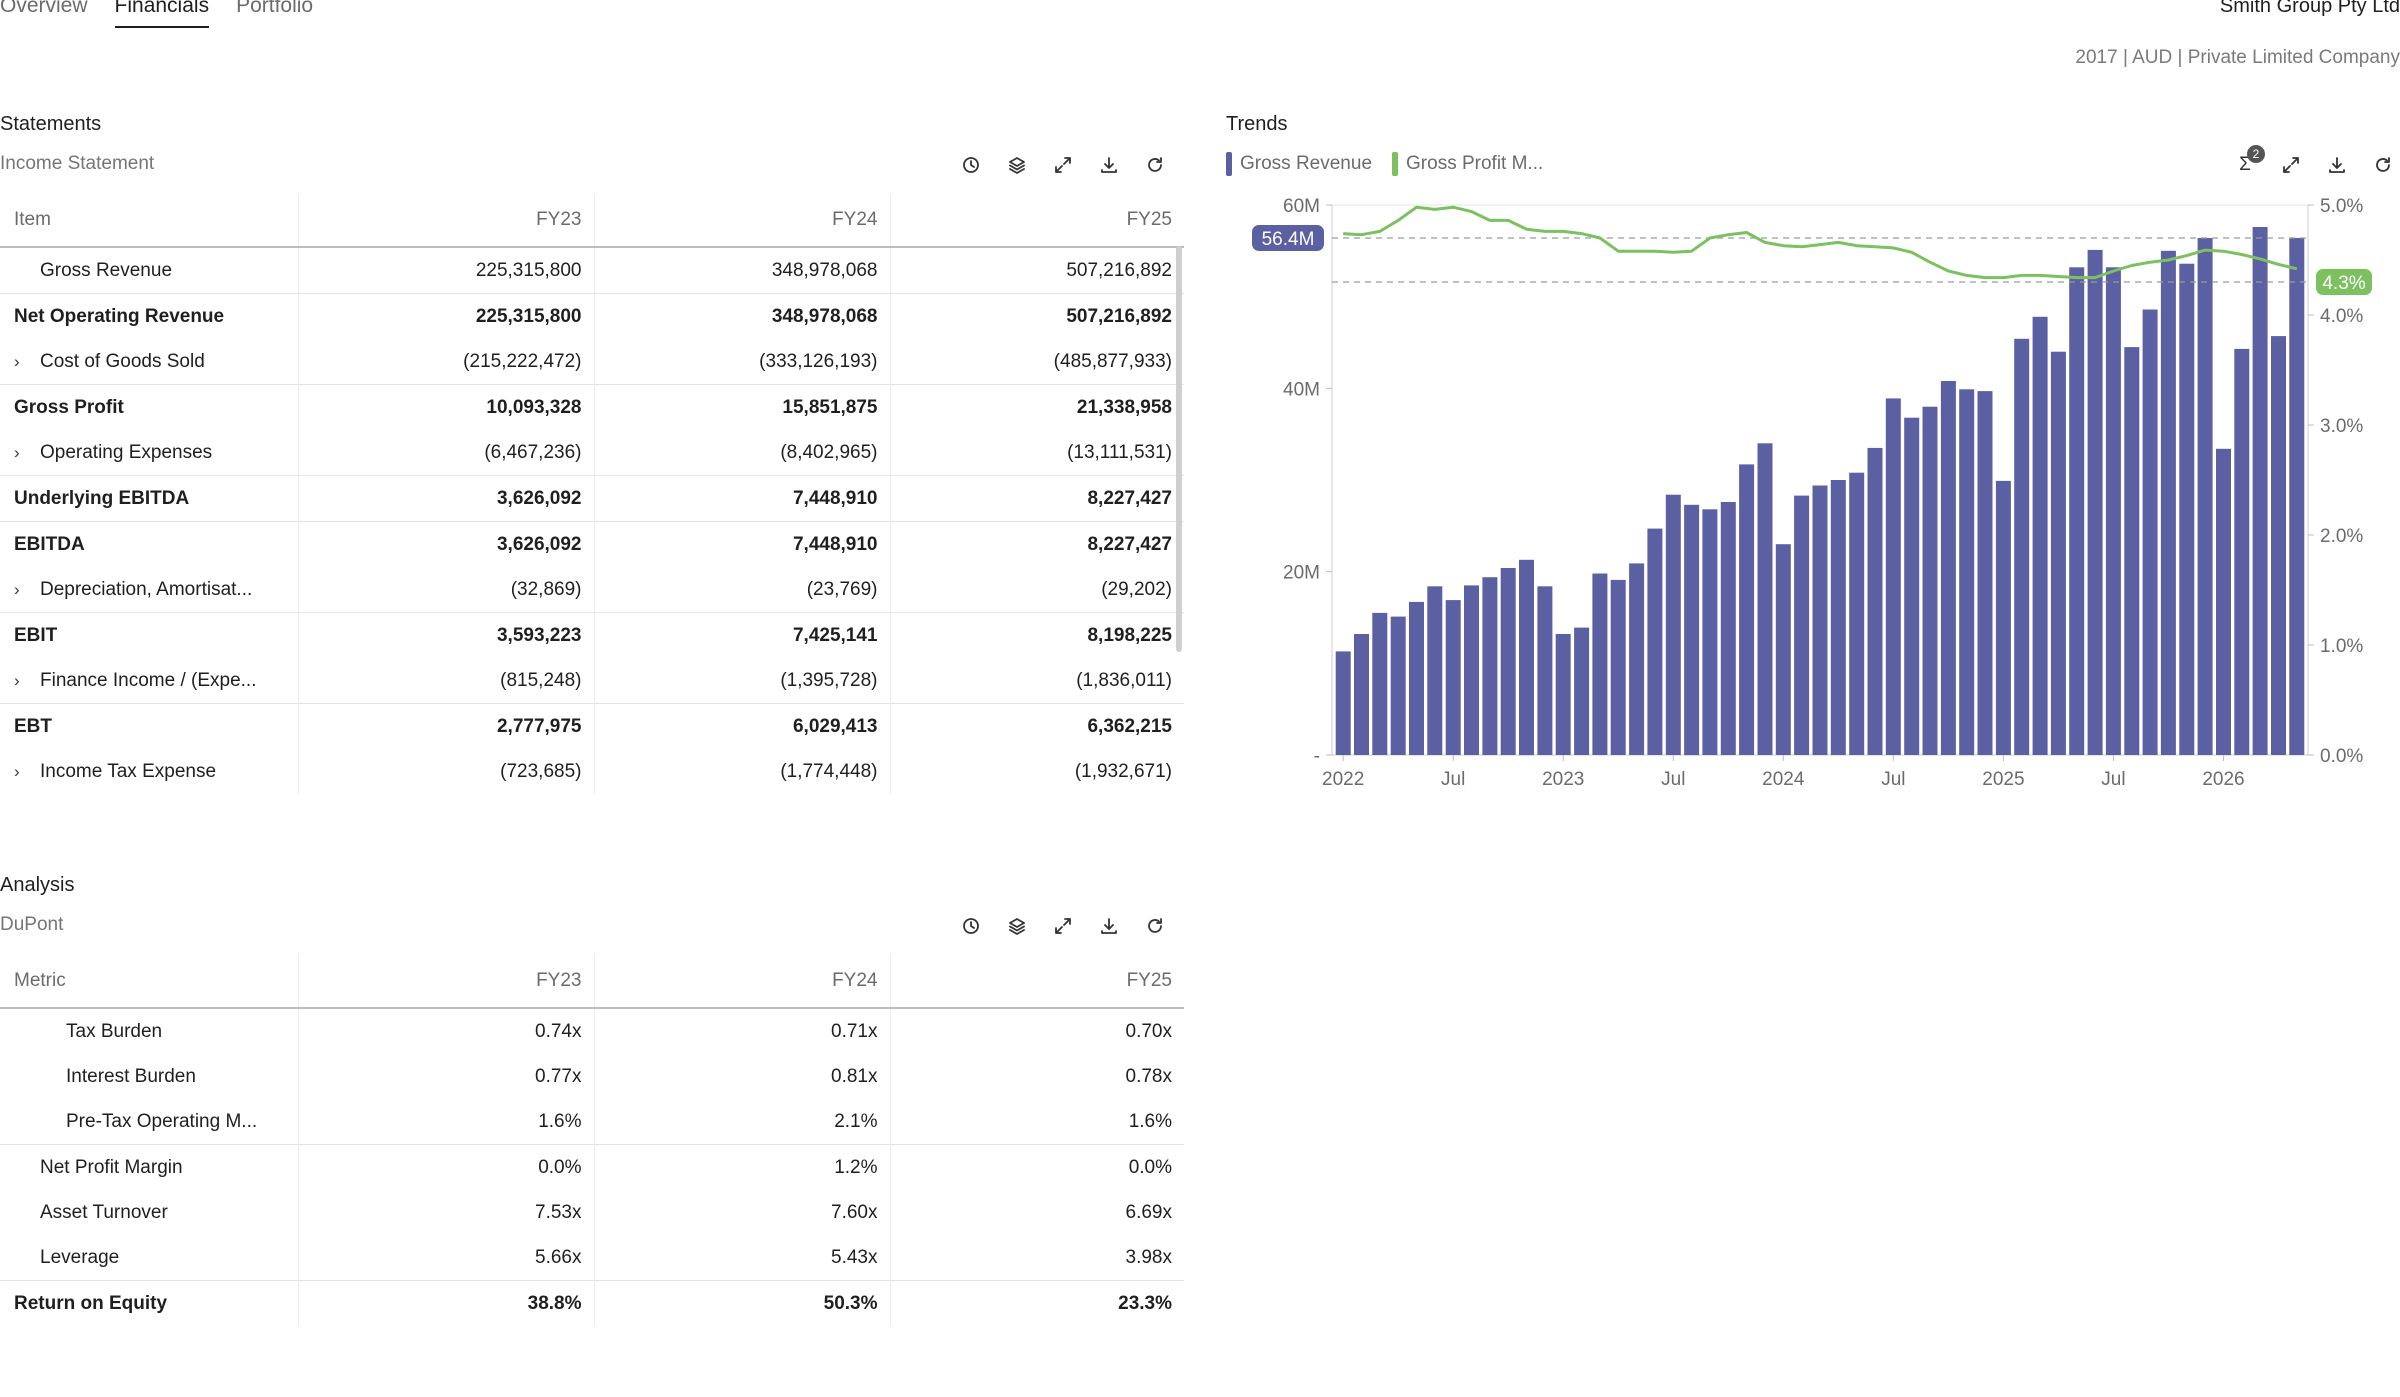  What do you see at coordinates (1148, 1031) in the screenshot?
I see `value-cell: 0.70x` at bounding box center [1148, 1031].